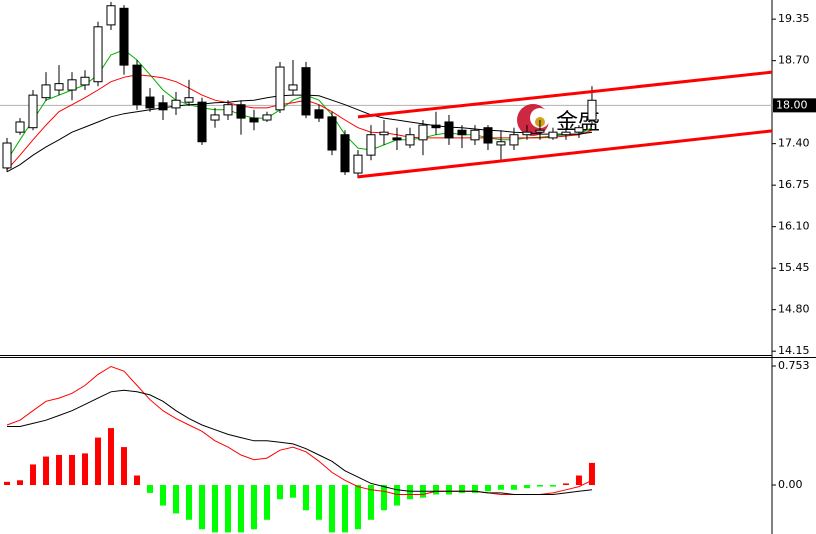 The width and height of the screenshot is (816, 534). What do you see at coordinates (794, 365) in the screenshot?
I see `y-tick-label: 0.753` at bounding box center [794, 365].